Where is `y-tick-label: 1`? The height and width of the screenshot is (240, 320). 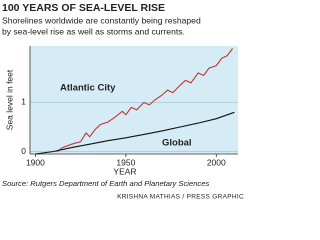
y-tick-label: 1 is located at coordinates (23, 102).